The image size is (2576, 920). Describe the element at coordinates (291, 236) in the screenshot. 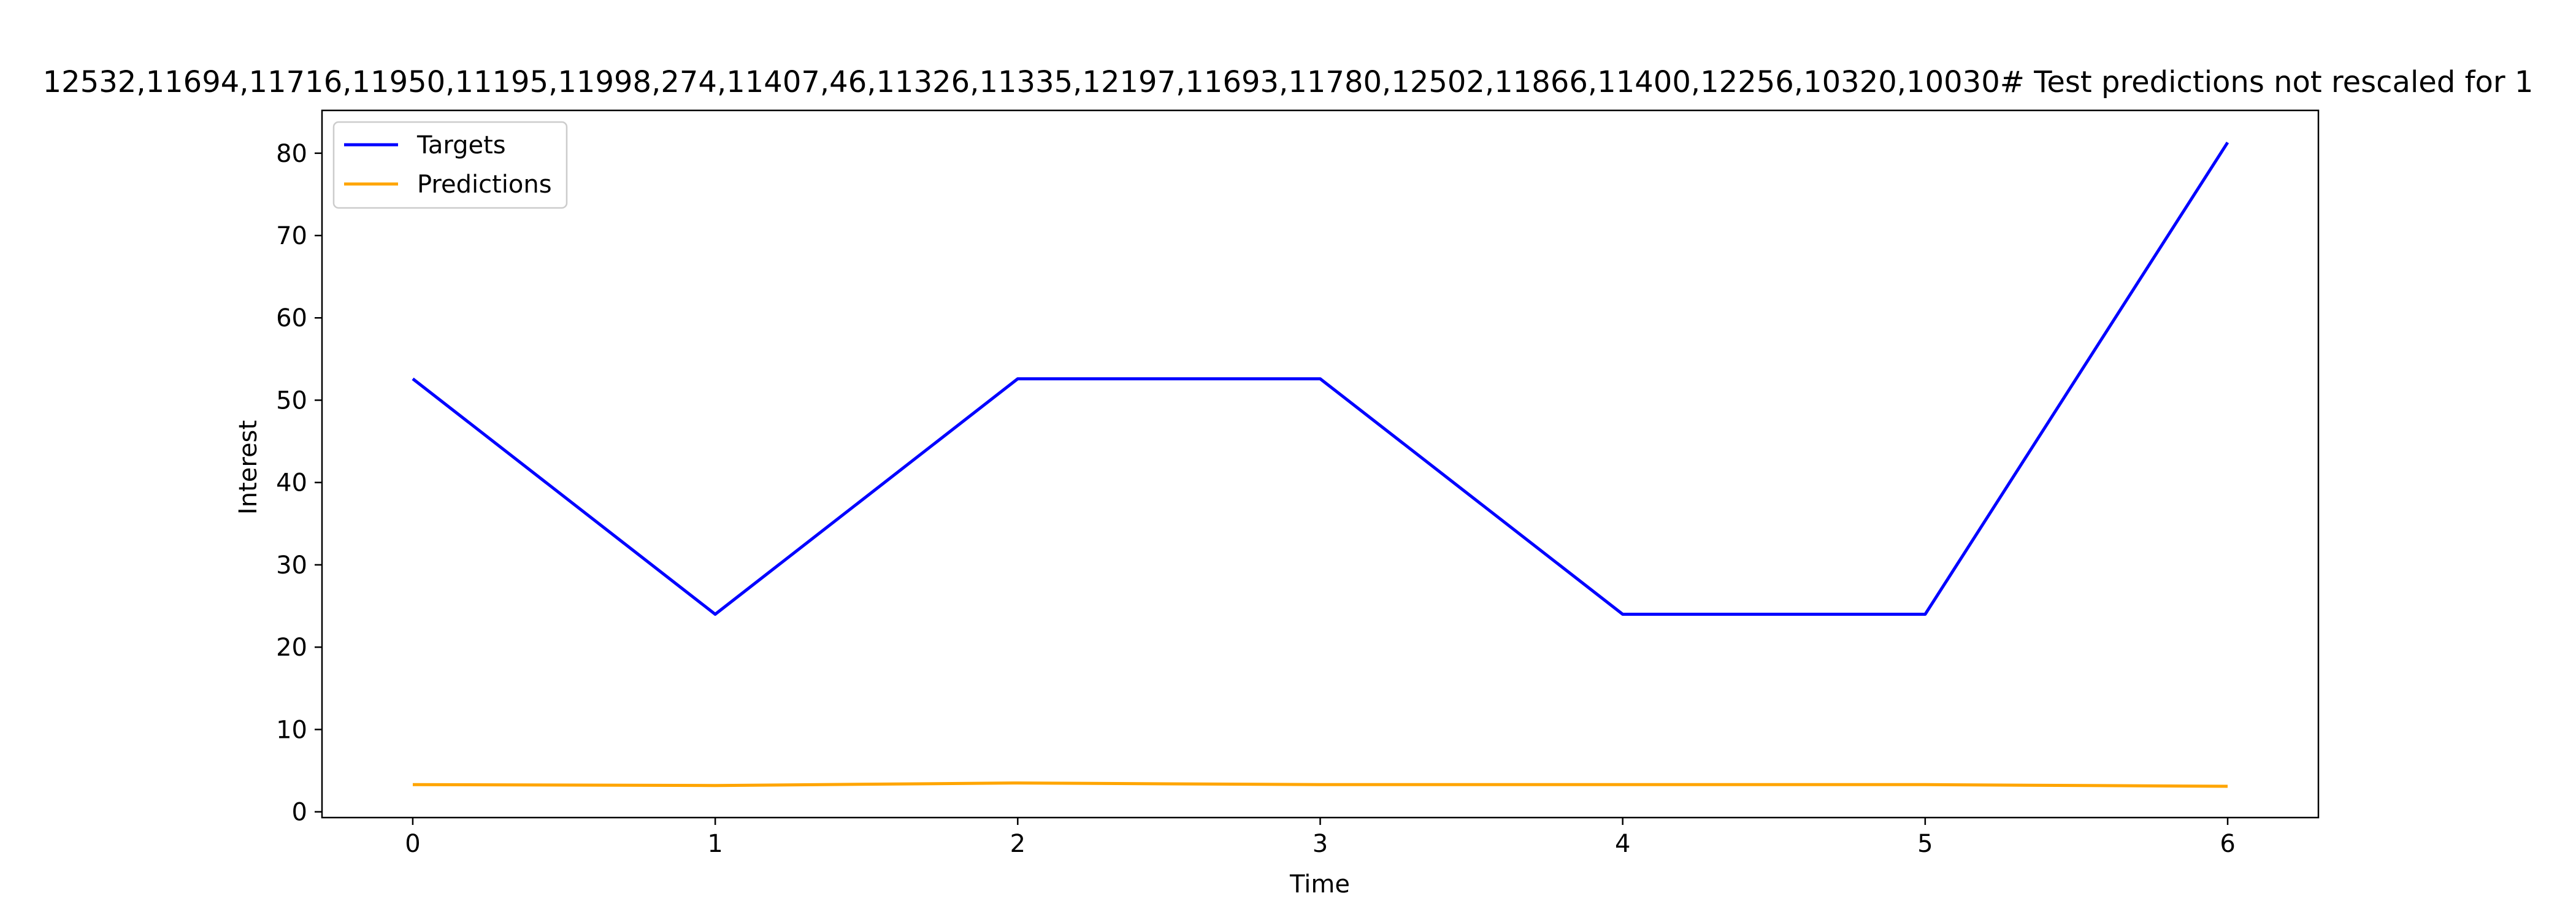

I see `y-tick-label: 70` at that location.